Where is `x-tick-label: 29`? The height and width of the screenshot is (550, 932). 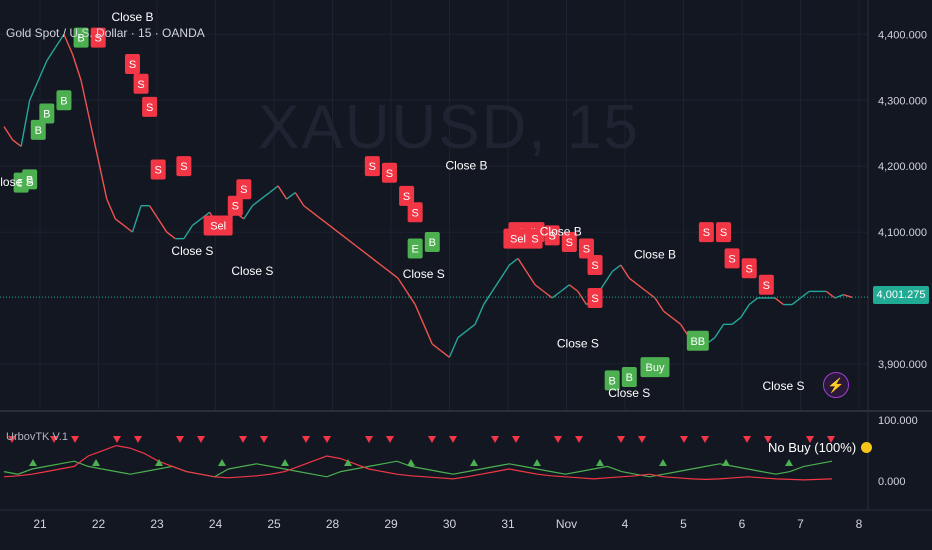 x-tick-label: 29 is located at coordinates (391, 524).